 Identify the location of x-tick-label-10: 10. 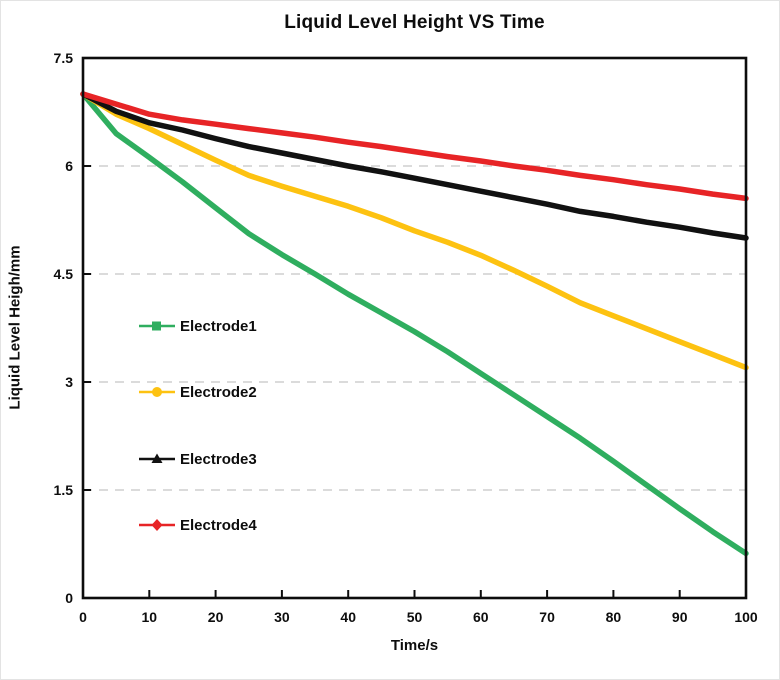
(150, 617).